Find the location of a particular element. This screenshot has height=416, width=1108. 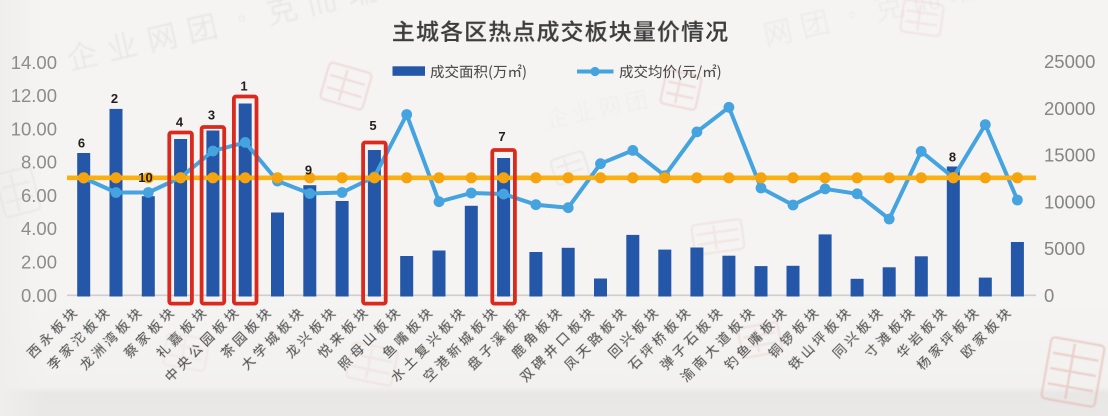

svg-text: 10.00 is located at coordinates (34, 128).